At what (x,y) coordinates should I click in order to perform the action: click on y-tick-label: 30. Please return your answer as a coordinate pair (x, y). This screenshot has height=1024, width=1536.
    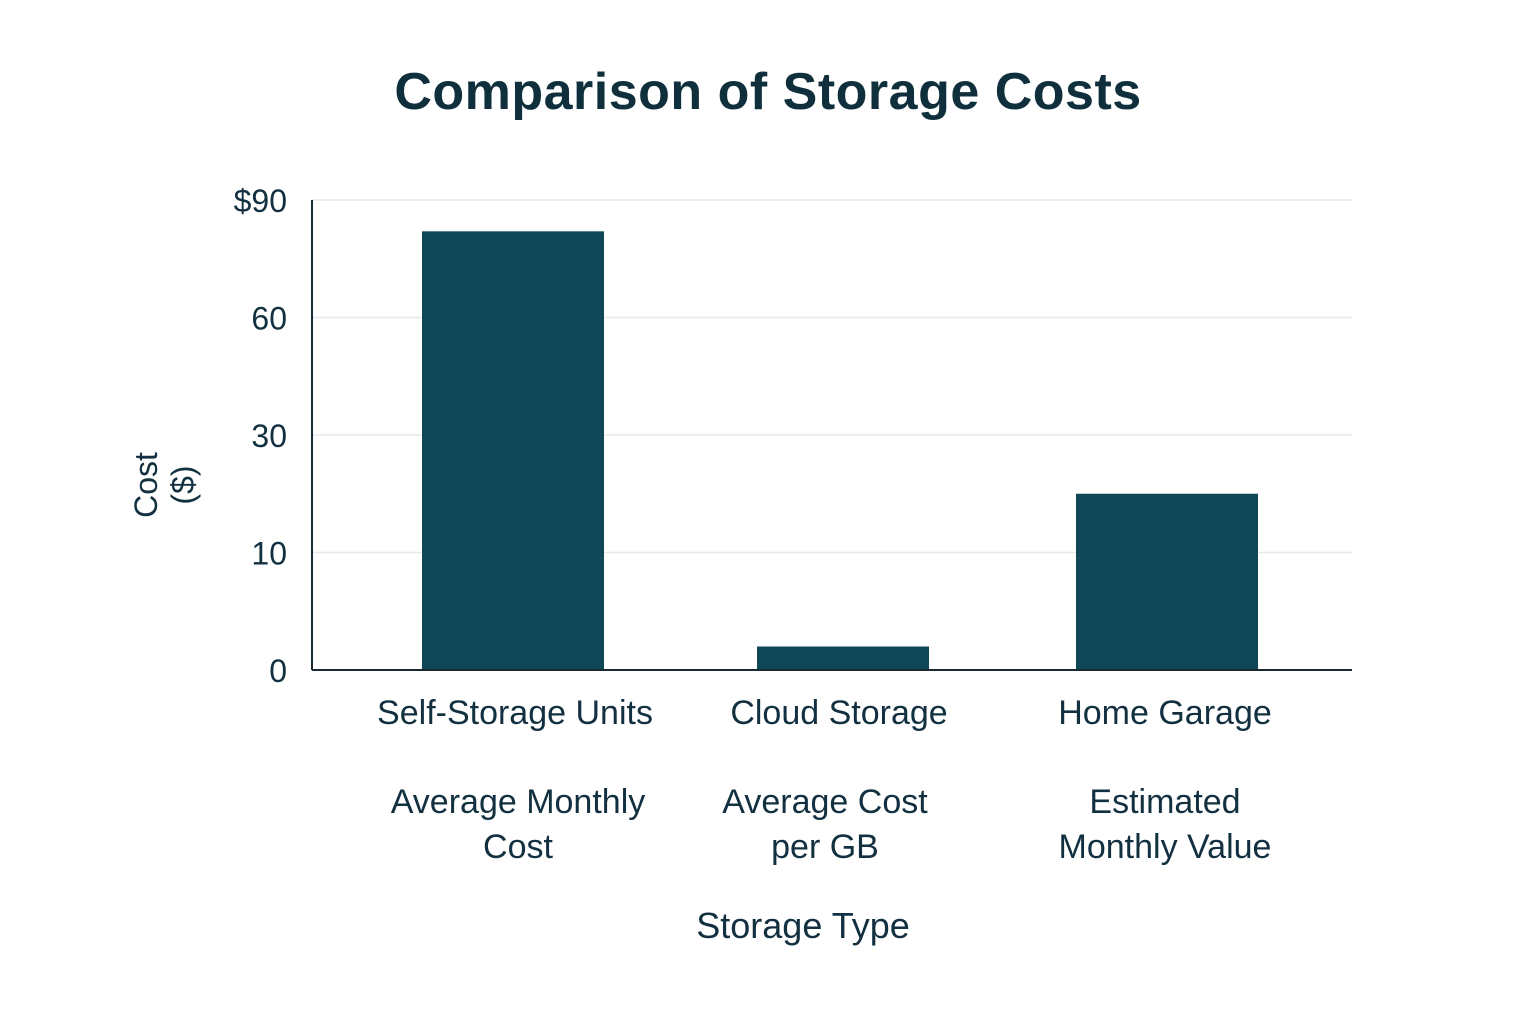
    Looking at the image, I should click on (269, 436).